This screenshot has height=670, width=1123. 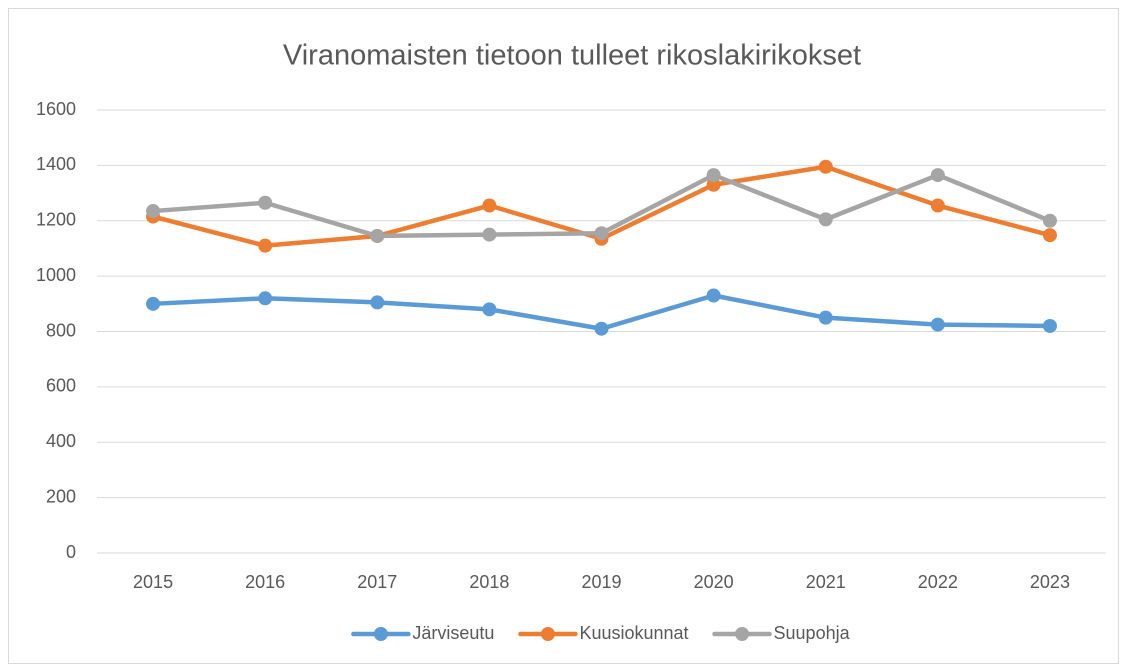 I want to click on y-tick-label: 0, so click(x=71, y=552).